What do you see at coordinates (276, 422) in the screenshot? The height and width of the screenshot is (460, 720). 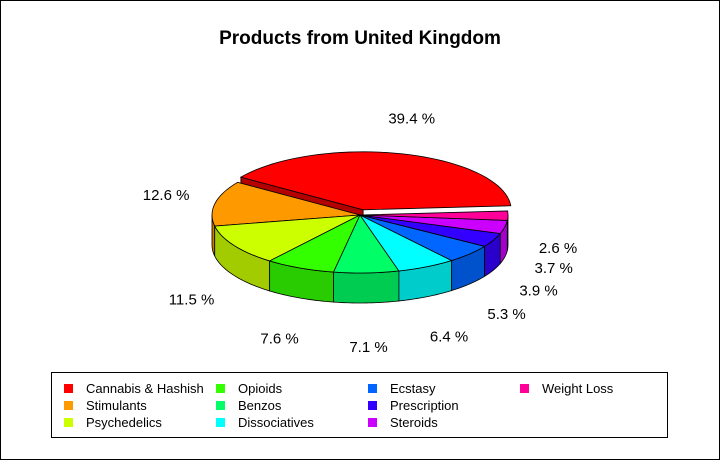 I see `legend-label: Dissociatives` at bounding box center [276, 422].